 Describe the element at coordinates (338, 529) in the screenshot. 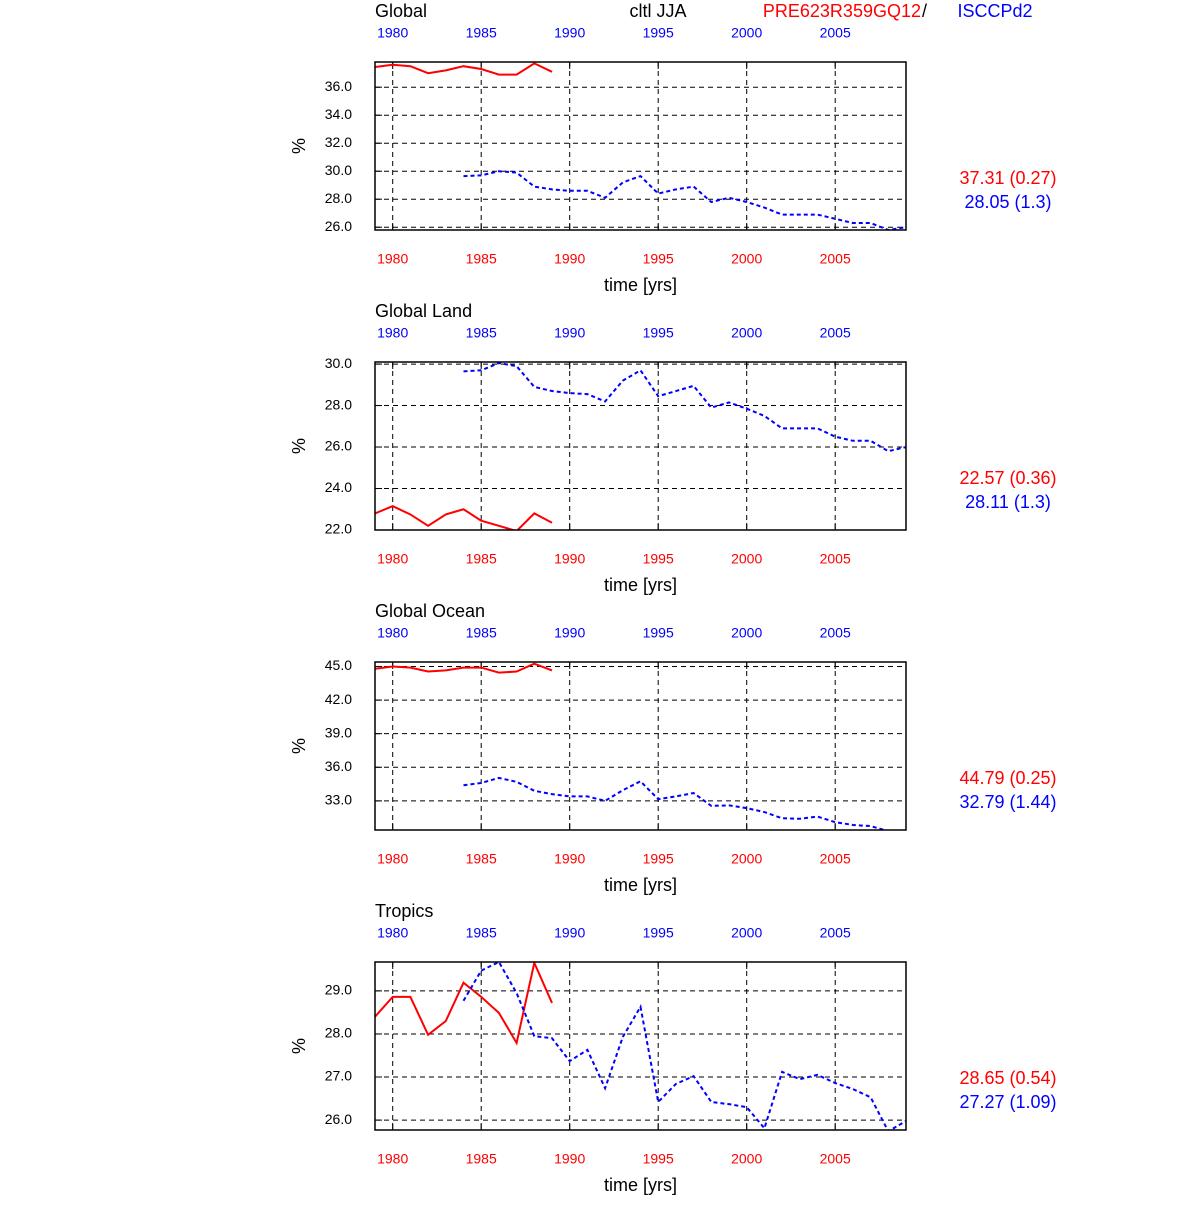

I see `y-tick-label: 22.0` at that location.